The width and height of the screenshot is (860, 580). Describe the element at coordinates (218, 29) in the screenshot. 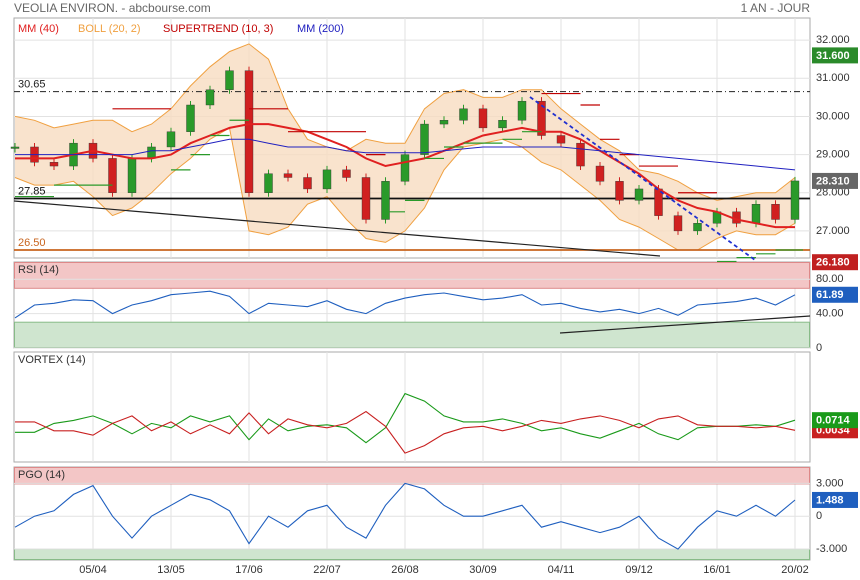

I see `legend-entry: SUPERTREND (10, 3)` at that location.